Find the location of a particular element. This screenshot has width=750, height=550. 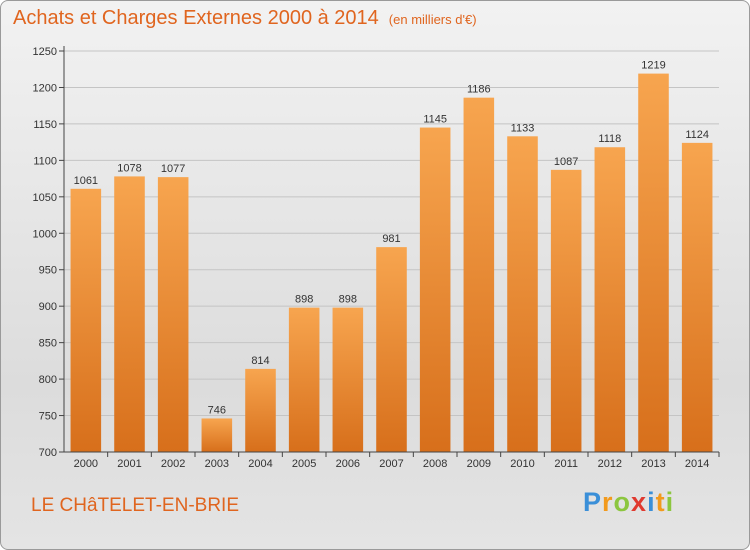

logo-letter: r is located at coordinates (608, 502).